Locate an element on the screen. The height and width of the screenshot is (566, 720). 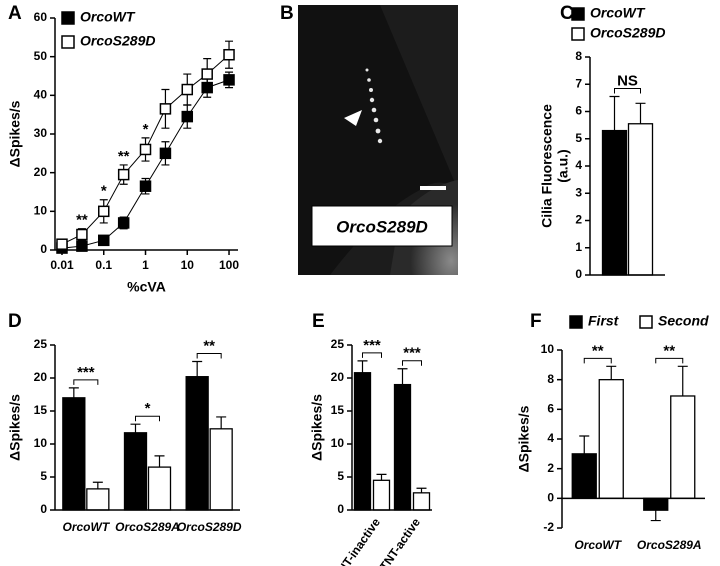
legend-label: First is located at coordinates (604, 321).